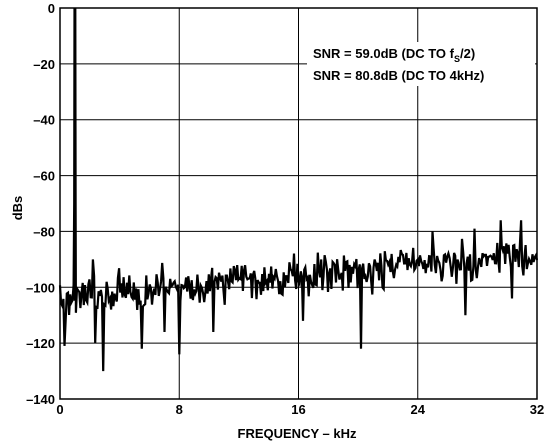 The image size is (545, 441). I want to click on x-tick-label: 8, so click(179, 409).